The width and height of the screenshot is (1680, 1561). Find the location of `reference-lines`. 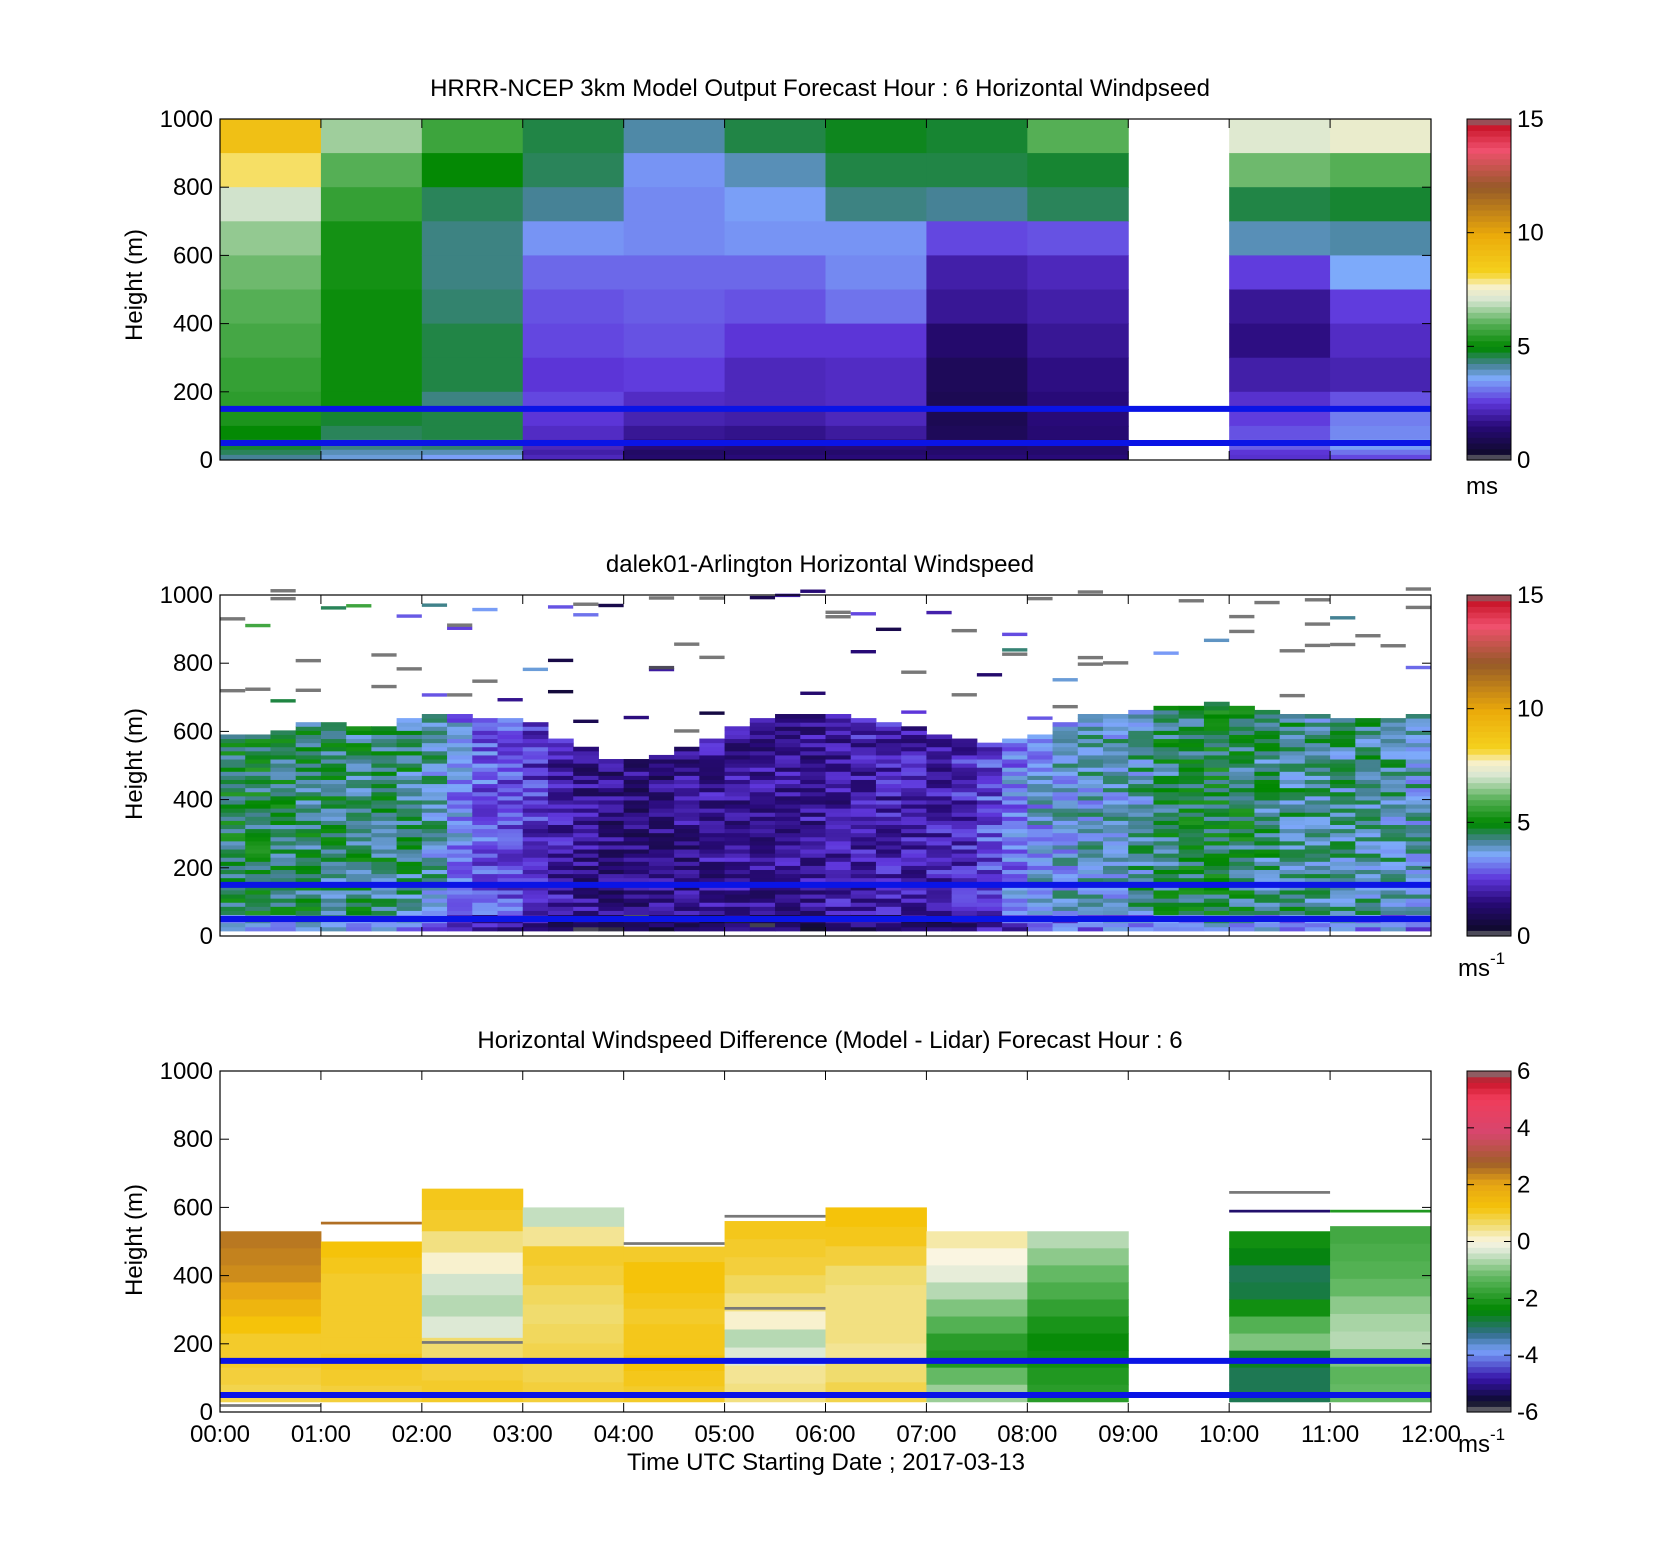

reference-lines is located at coordinates (825, 901).